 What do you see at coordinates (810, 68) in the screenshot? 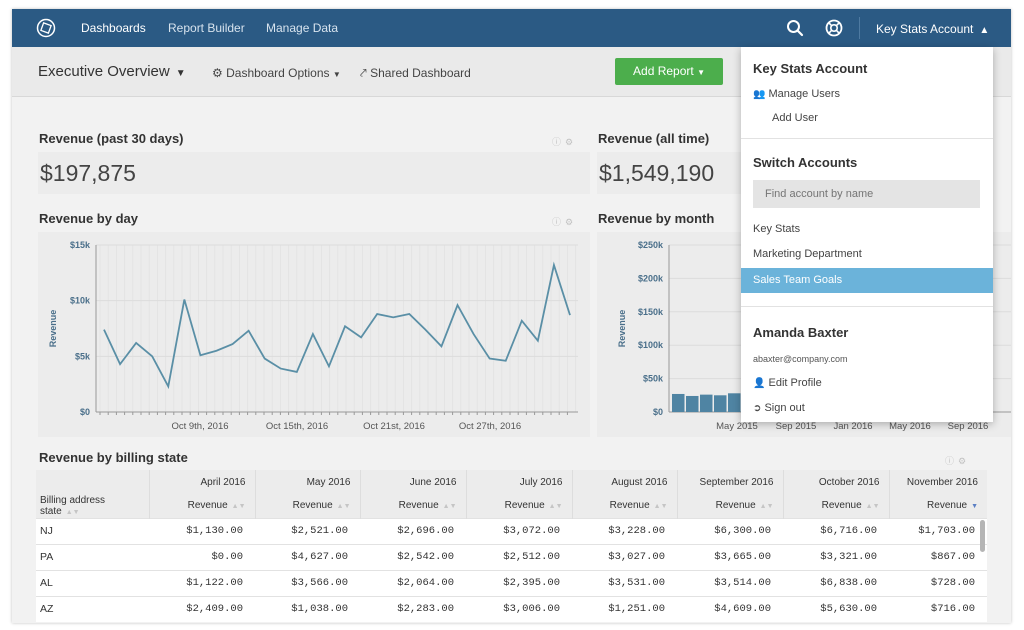
I see `dropdown-account-heading: Key Stats Account` at bounding box center [810, 68].